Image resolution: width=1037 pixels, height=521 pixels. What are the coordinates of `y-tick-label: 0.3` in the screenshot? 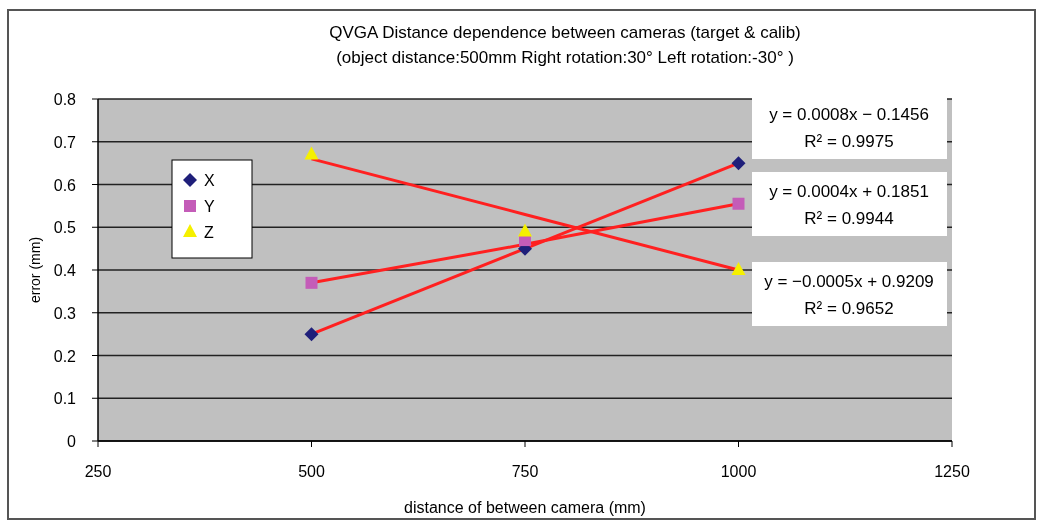 It's located at (65, 313).